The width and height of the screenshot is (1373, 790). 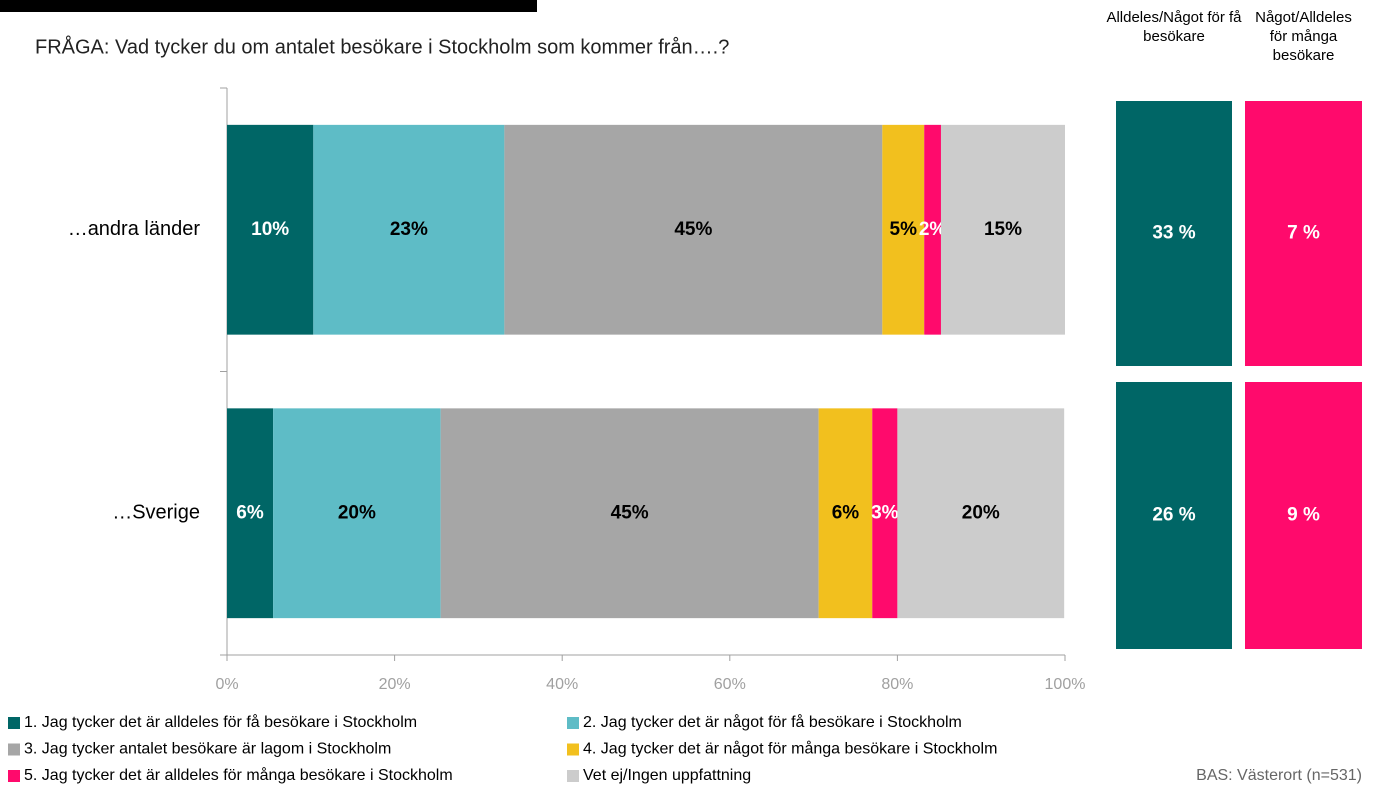 I want to click on data-label: 5%, so click(x=904, y=229).